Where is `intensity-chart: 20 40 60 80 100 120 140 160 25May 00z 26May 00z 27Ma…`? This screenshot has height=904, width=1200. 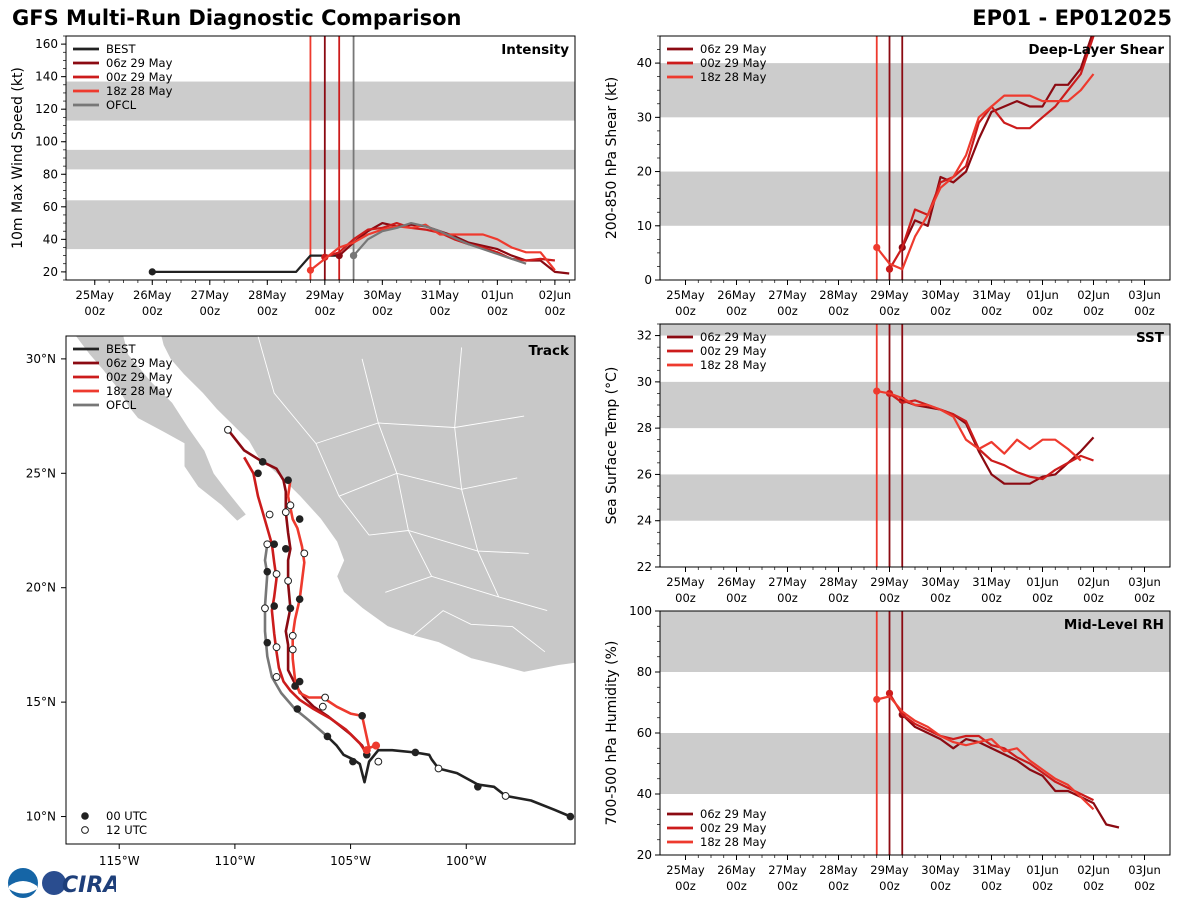 intensity-chart: 20 40 60 80 100 120 140 160 25May 00z 26May 00z 27Ma… is located at coordinates (293, 176).